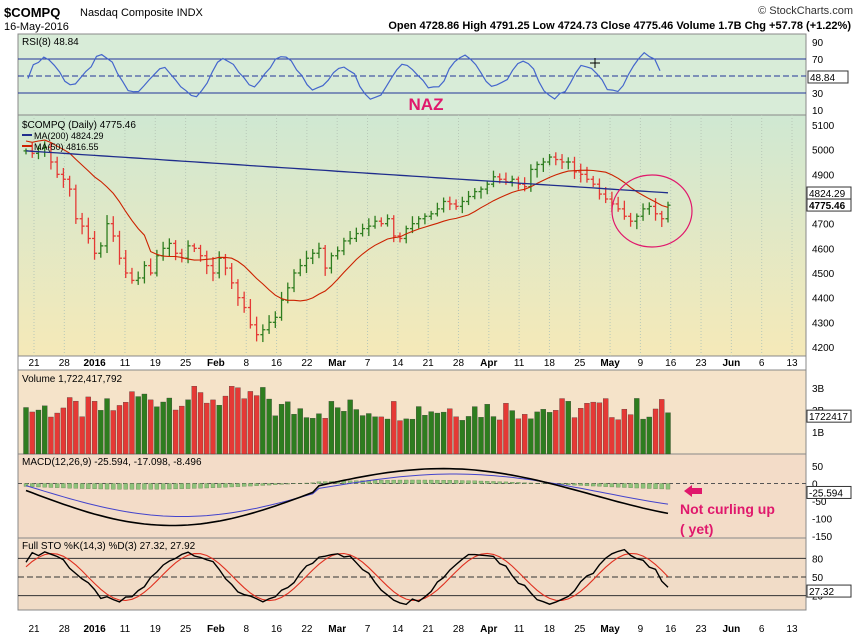 The height and width of the screenshot is (639, 859). What do you see at coordinates (246, 629) in the screenshot?
I see `x-tick-label-bottom: 8` at bounding box center [246, 629].